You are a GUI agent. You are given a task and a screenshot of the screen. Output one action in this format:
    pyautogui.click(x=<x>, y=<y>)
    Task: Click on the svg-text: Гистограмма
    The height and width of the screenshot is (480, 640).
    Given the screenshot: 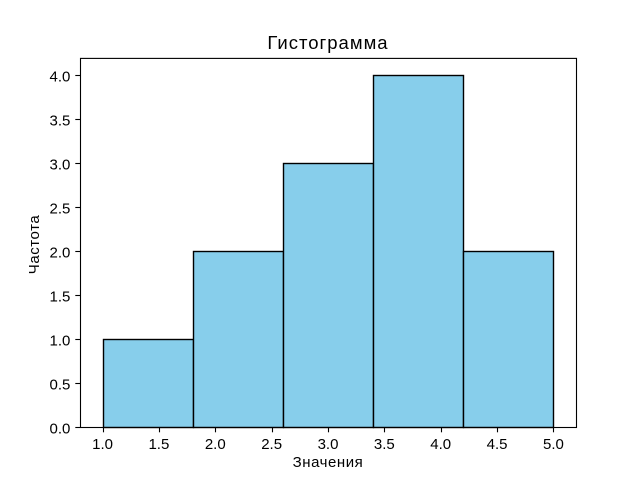 What is the action you would take?
    pyautogui.click(x=327, y=42)
    